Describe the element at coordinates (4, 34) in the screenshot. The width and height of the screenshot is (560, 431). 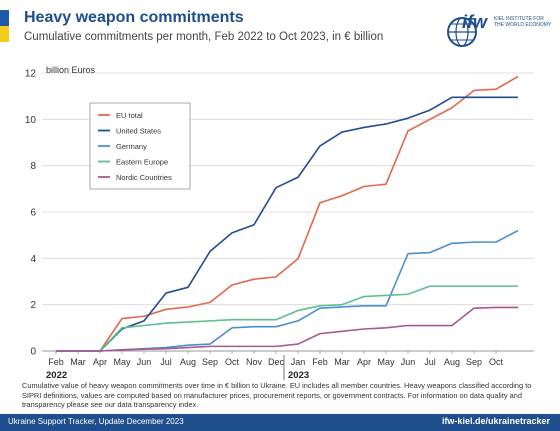
I see `flag-yellow-stripe` at that location.